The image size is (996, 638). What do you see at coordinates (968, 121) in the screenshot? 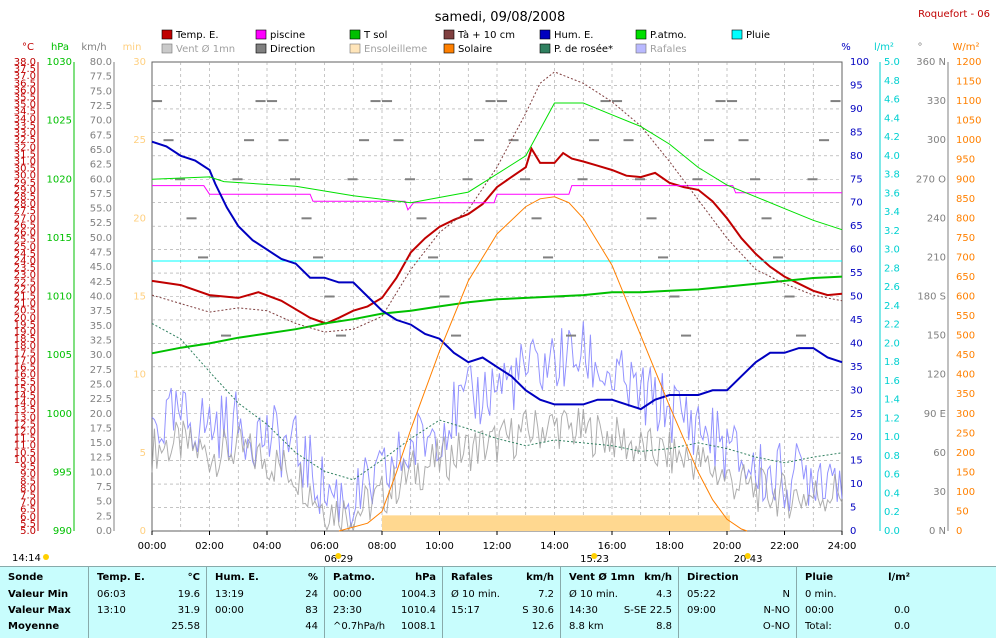
I see `solar-tick-label: 1050` at bounding box center [968, 121].